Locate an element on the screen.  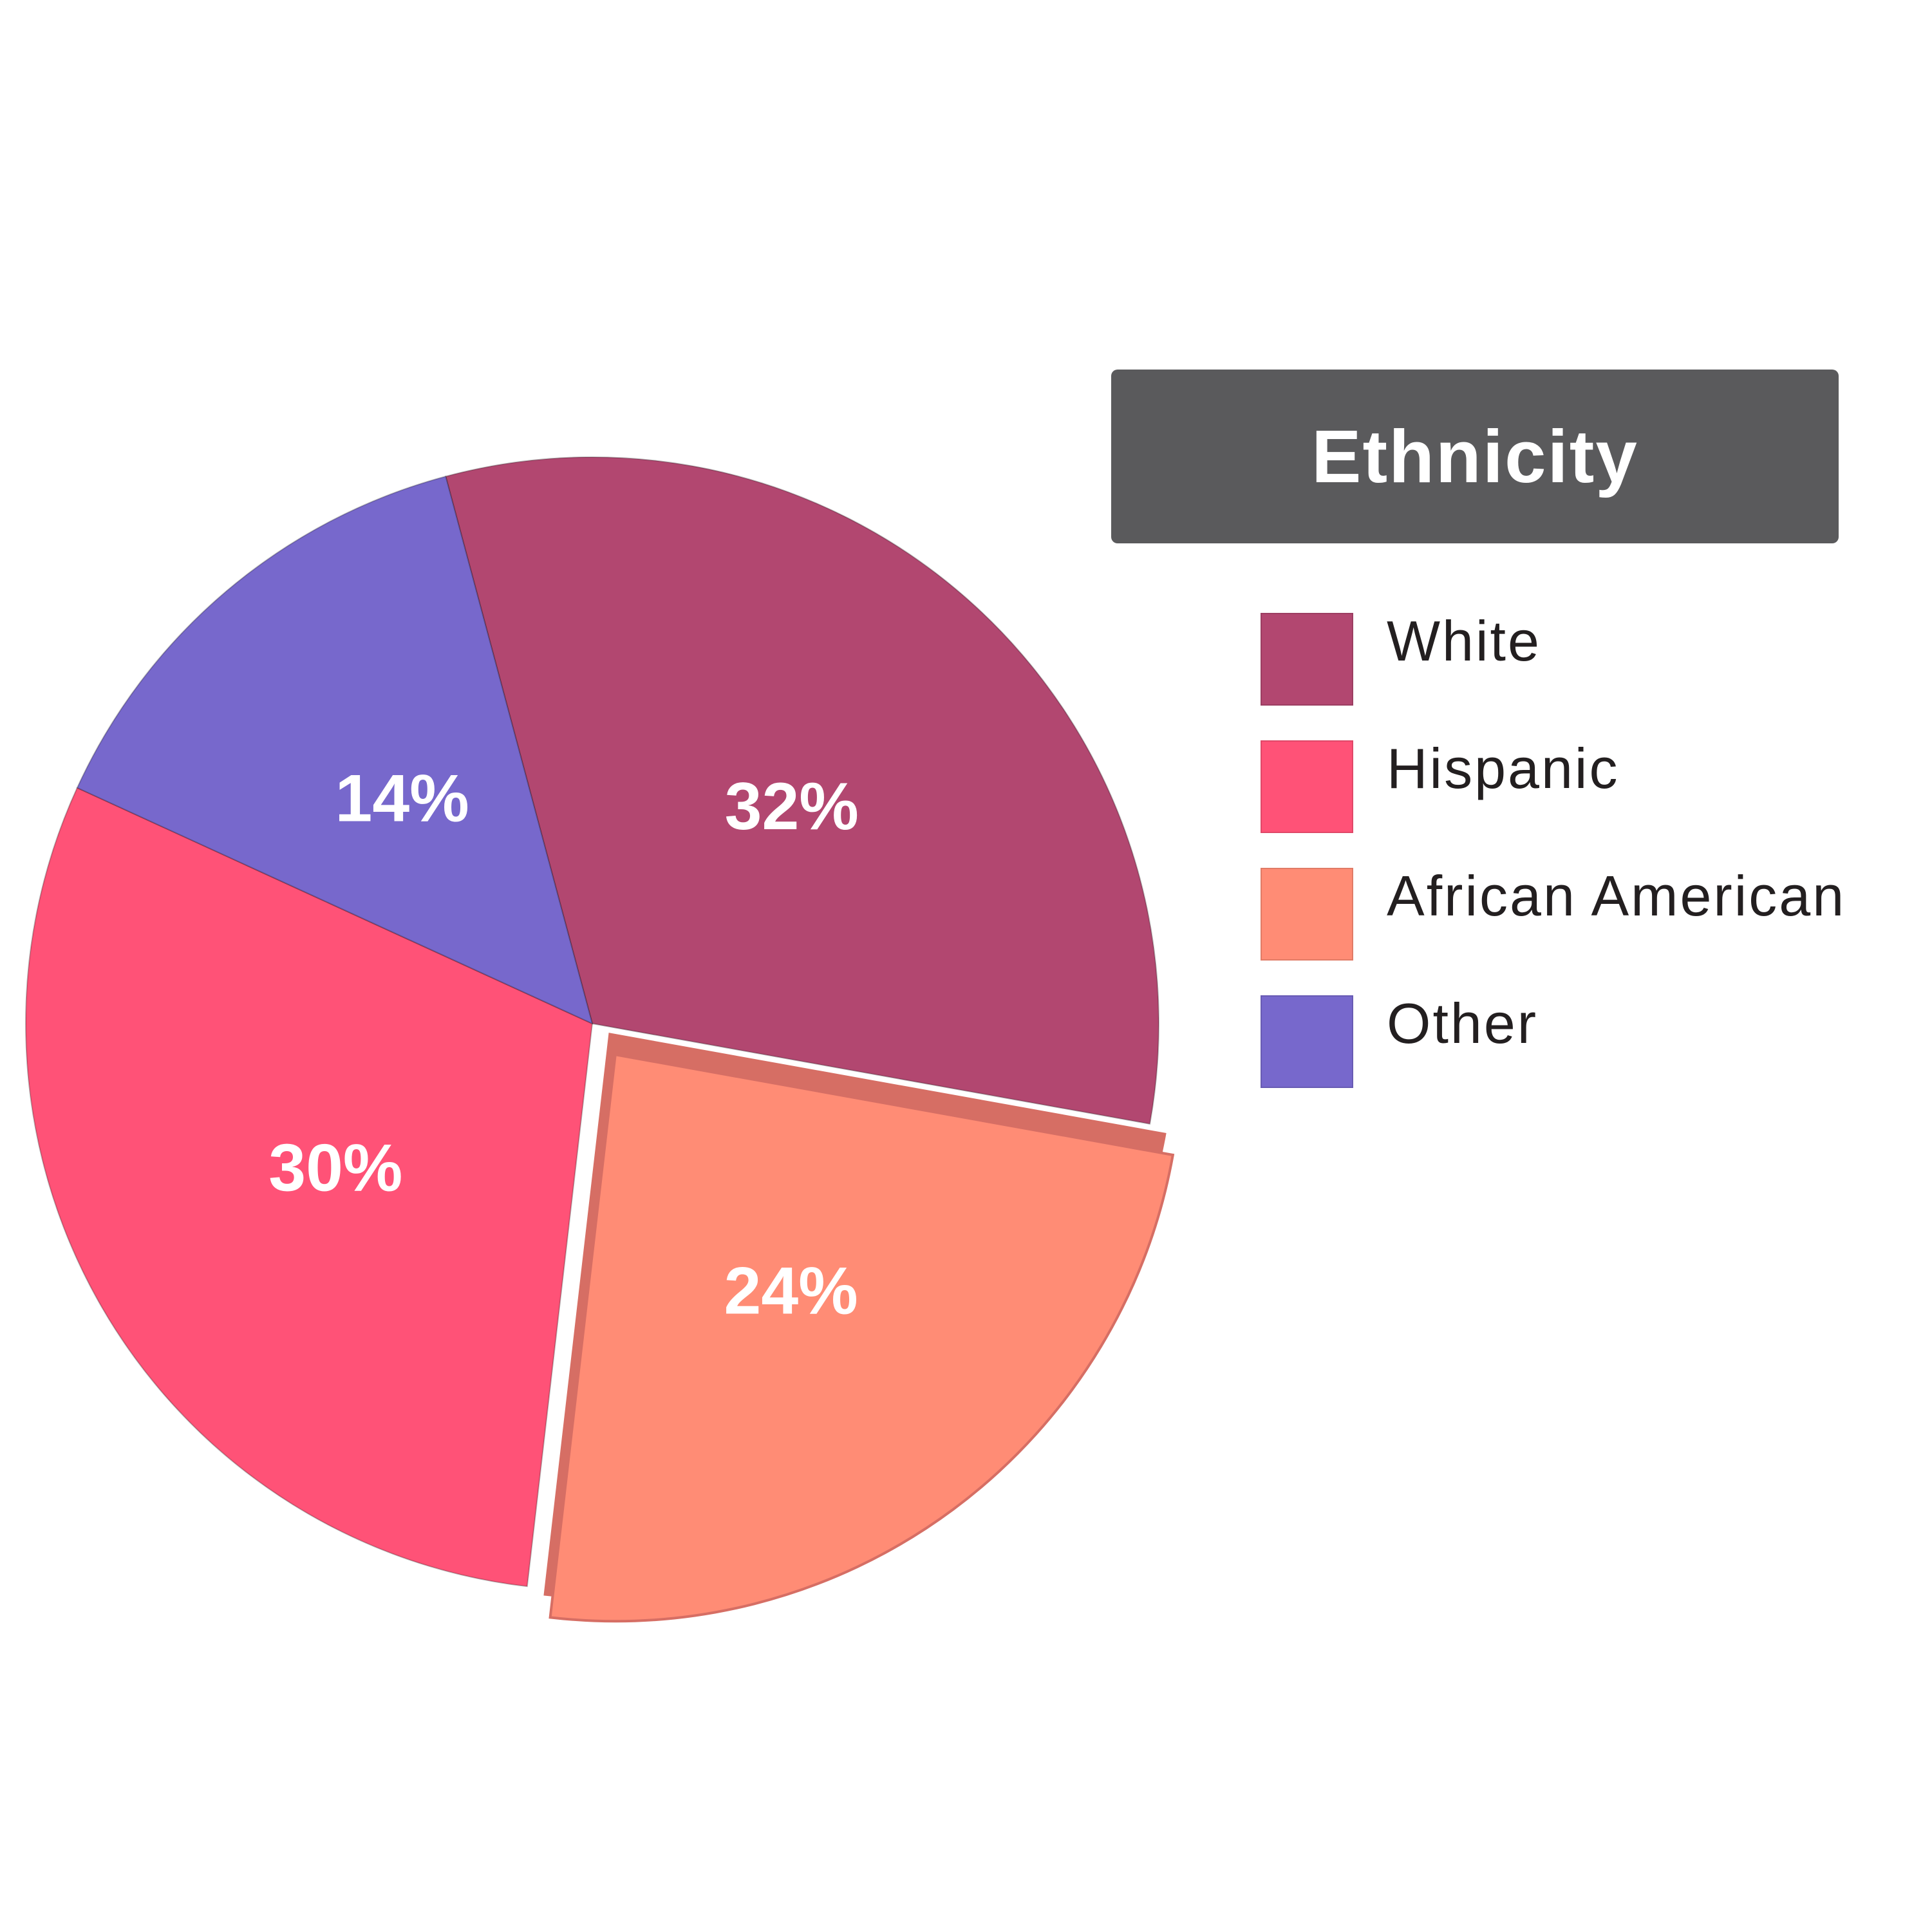
legend-title: Ethnicity is located at coordinates (1474, 456).